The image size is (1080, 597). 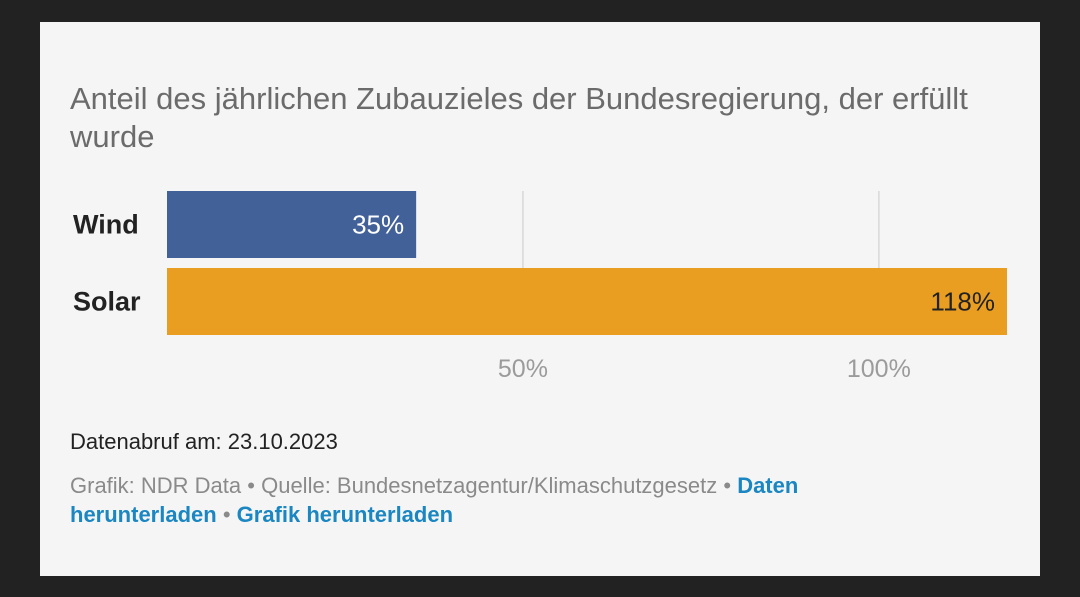 I want to click on bar-solar, so click(x=587, y=301).